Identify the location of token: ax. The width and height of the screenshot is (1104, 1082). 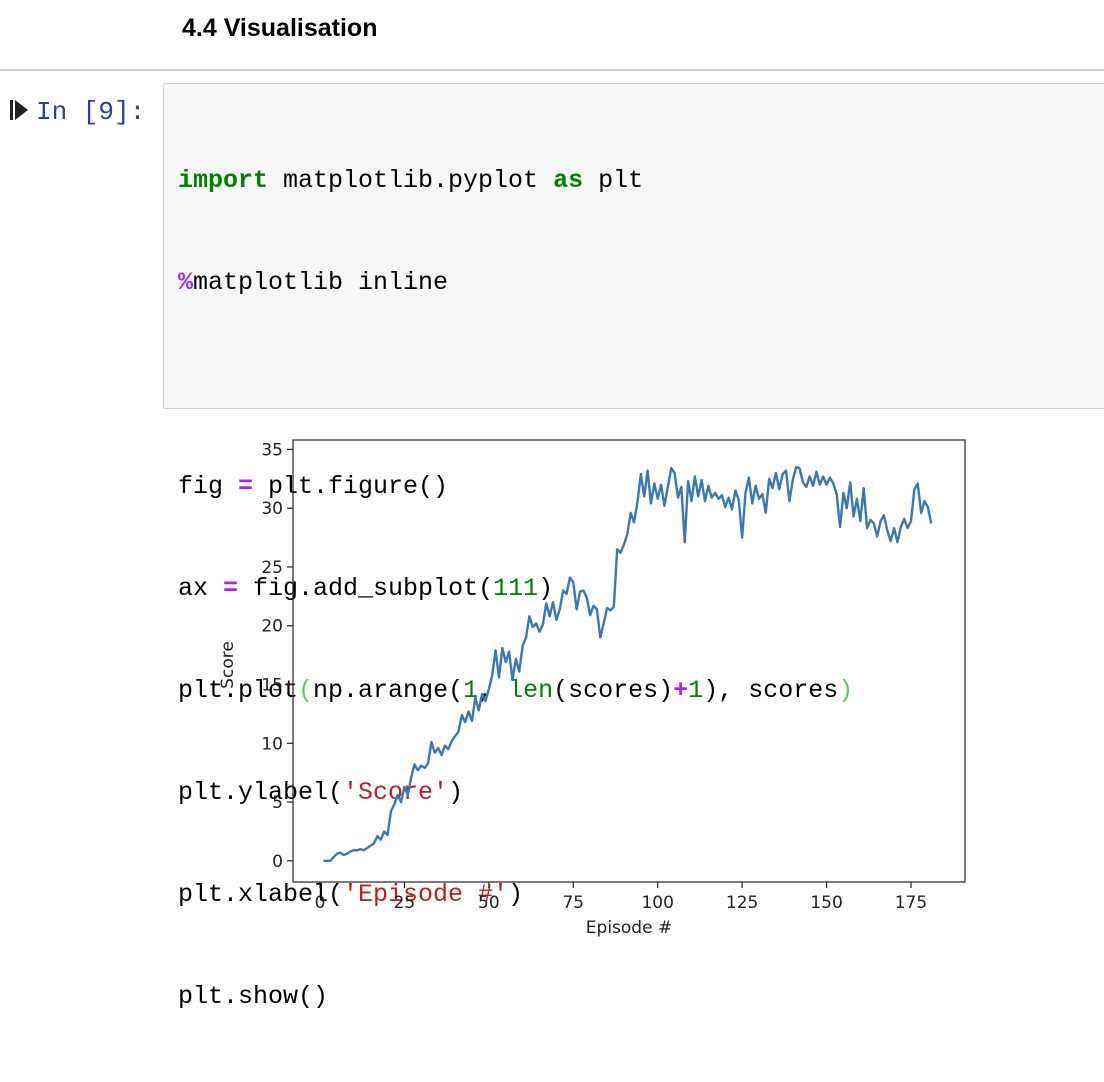
(201, 588).